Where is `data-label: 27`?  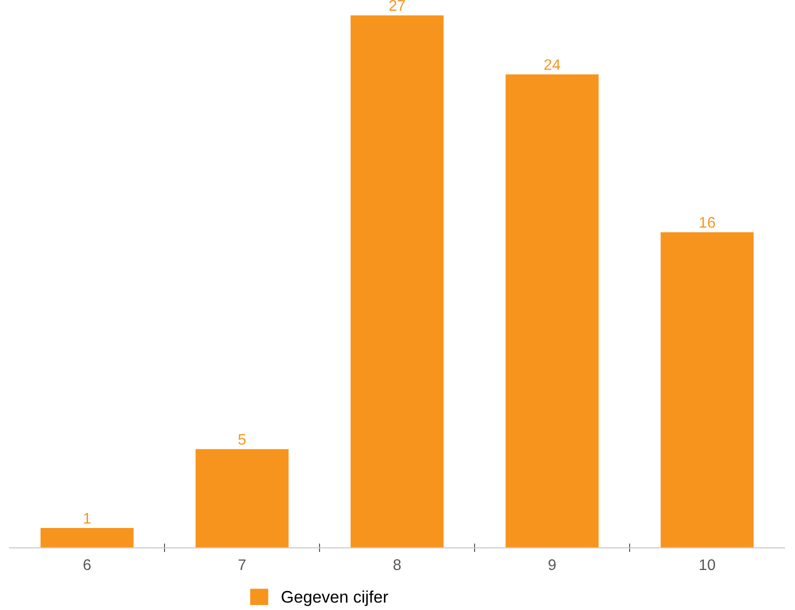 data-label: 27 is located at coordinates (397, 5).